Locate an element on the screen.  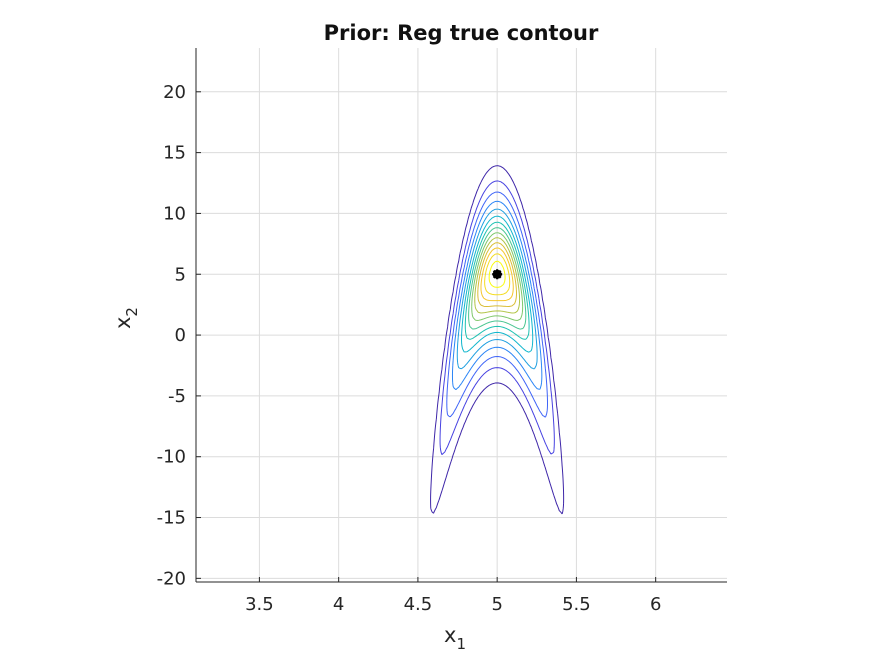
x-tick-label: 5.5 is located at coordinates (576, 604).